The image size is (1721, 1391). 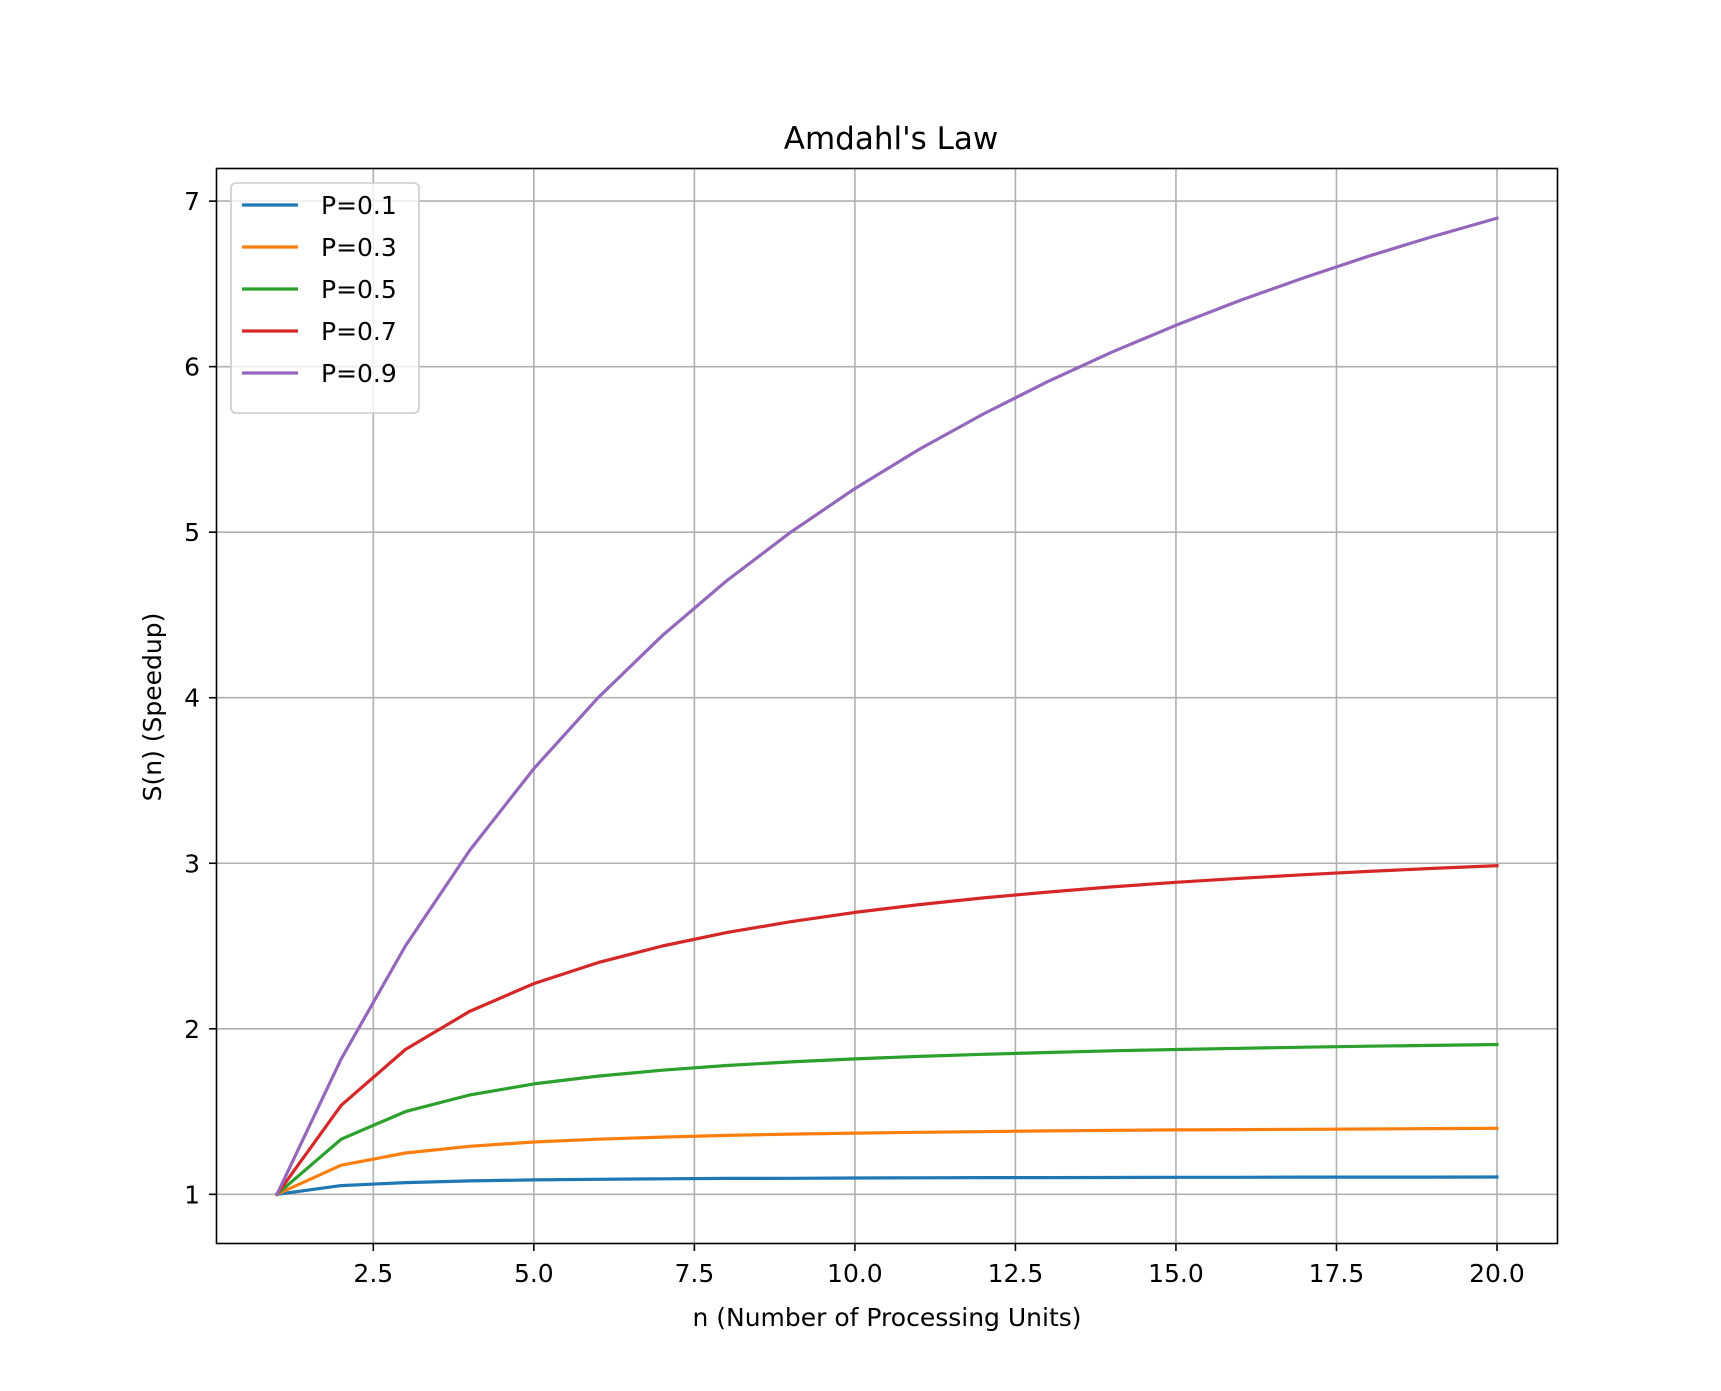 What do you see at coordinates (1176, 1273) in the screenshot?
I see `x-tick-label: 15.0` at bounding box center [1176, 1273].